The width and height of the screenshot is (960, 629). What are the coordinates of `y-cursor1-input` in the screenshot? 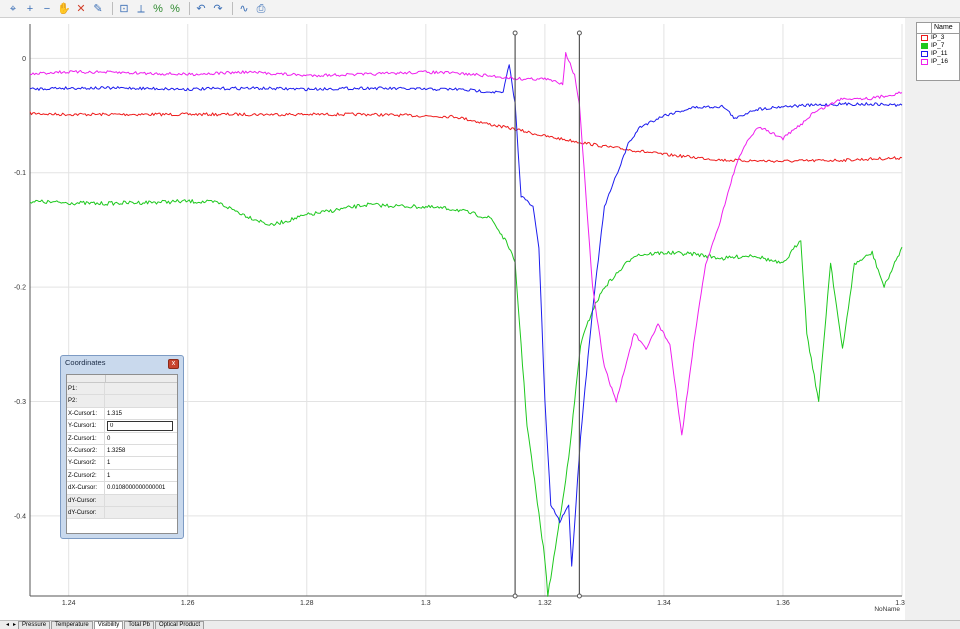 It's located at (140, 426).